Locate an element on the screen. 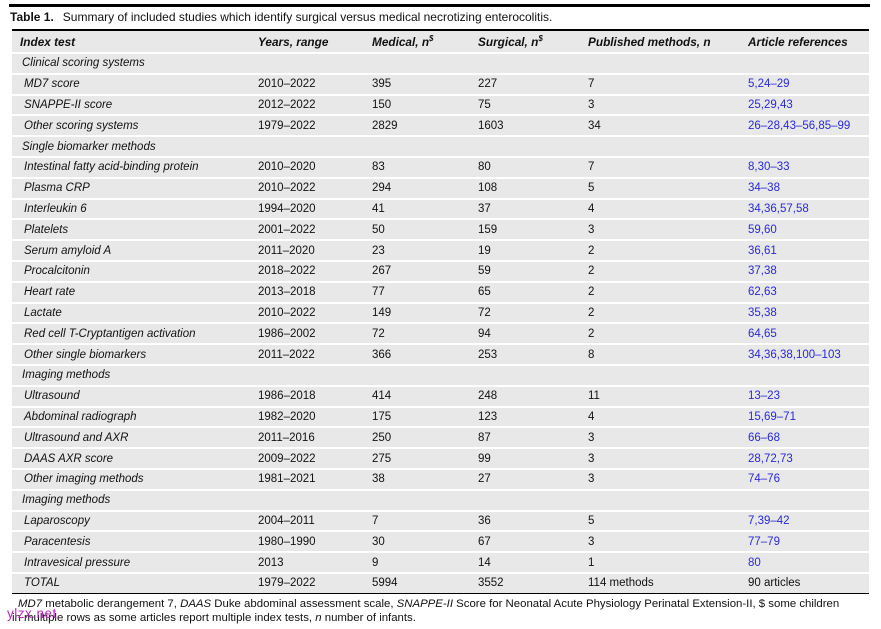  section-label: Clinical scoring systems is located at coordinates (83, 63).